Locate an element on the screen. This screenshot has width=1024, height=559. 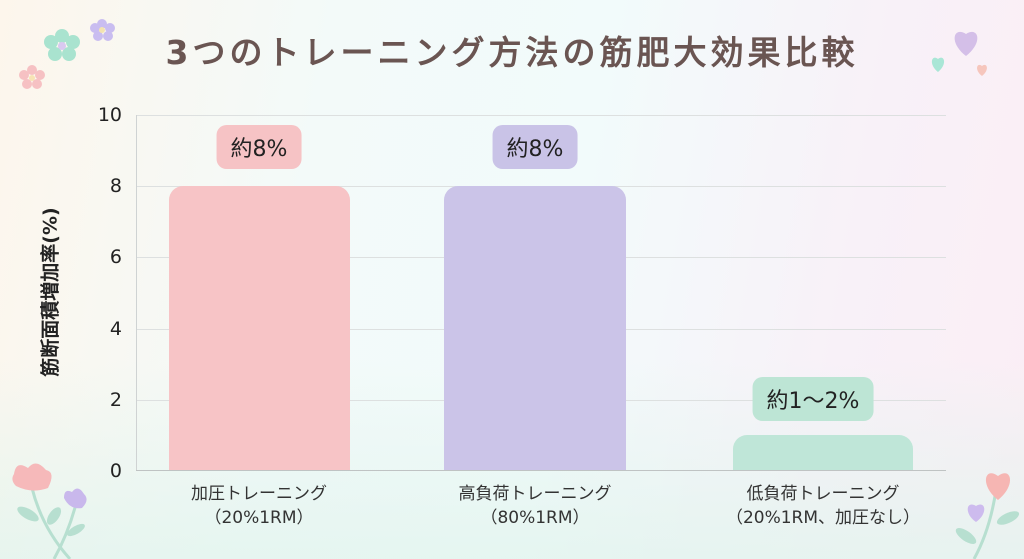
flowers-bottom-left-icon is located at coordinates (49, 511).